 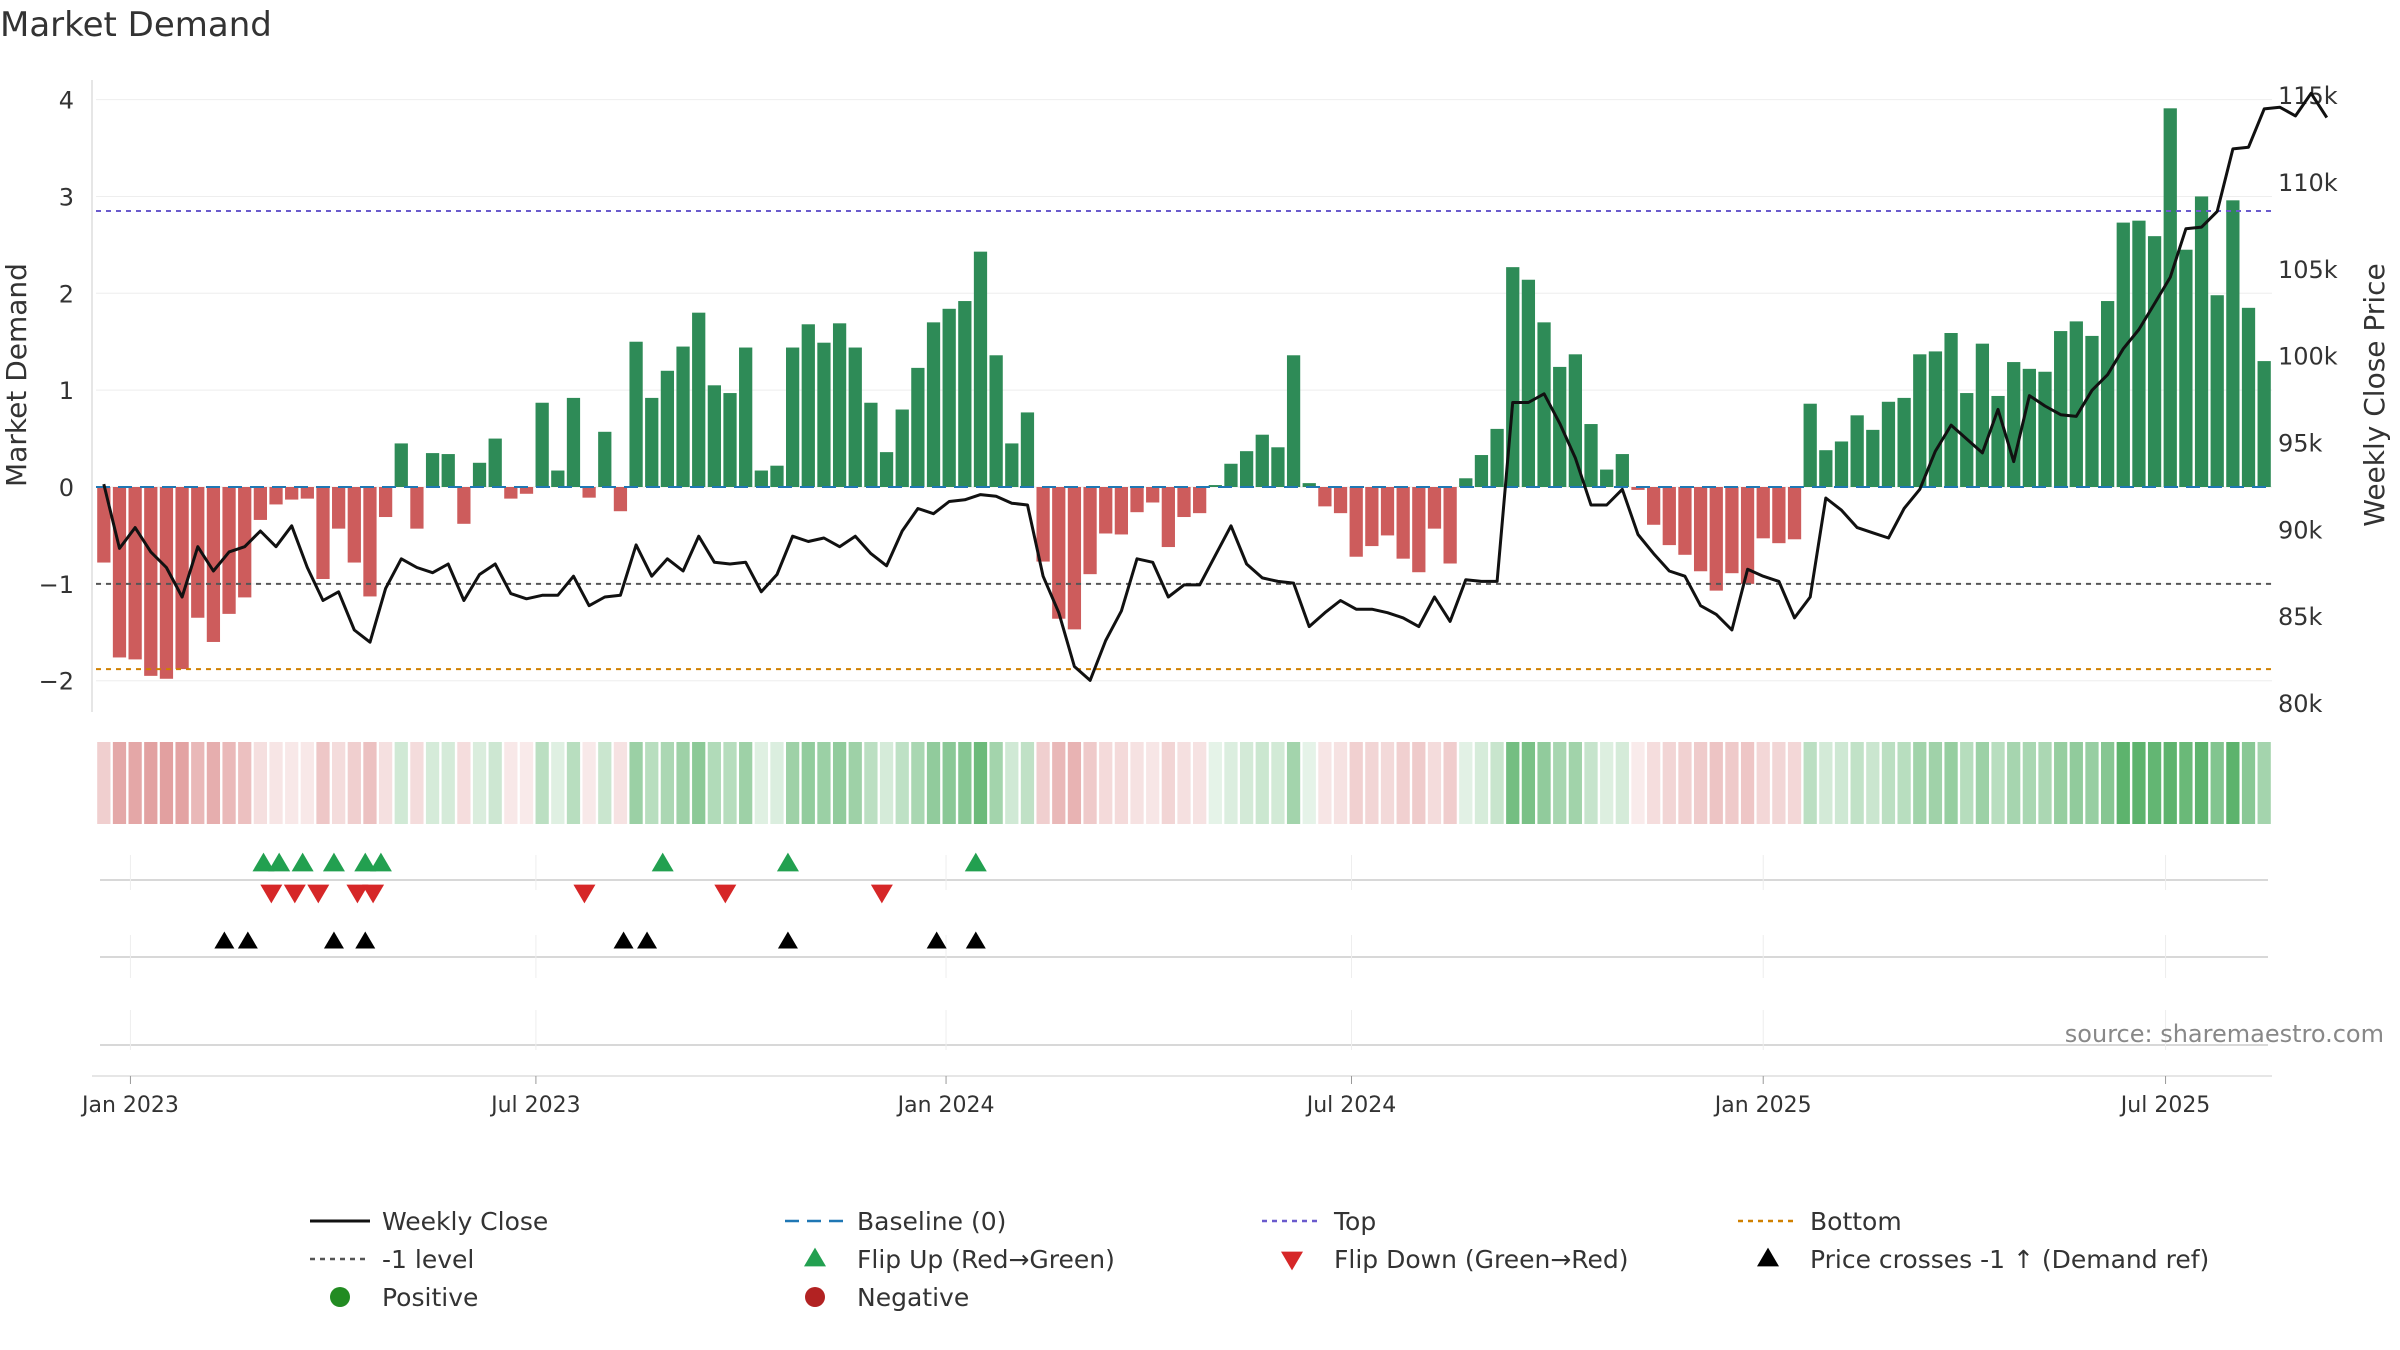 I want to click on x-tick-label: Jul 2024, so click(x=1351, y=1105).